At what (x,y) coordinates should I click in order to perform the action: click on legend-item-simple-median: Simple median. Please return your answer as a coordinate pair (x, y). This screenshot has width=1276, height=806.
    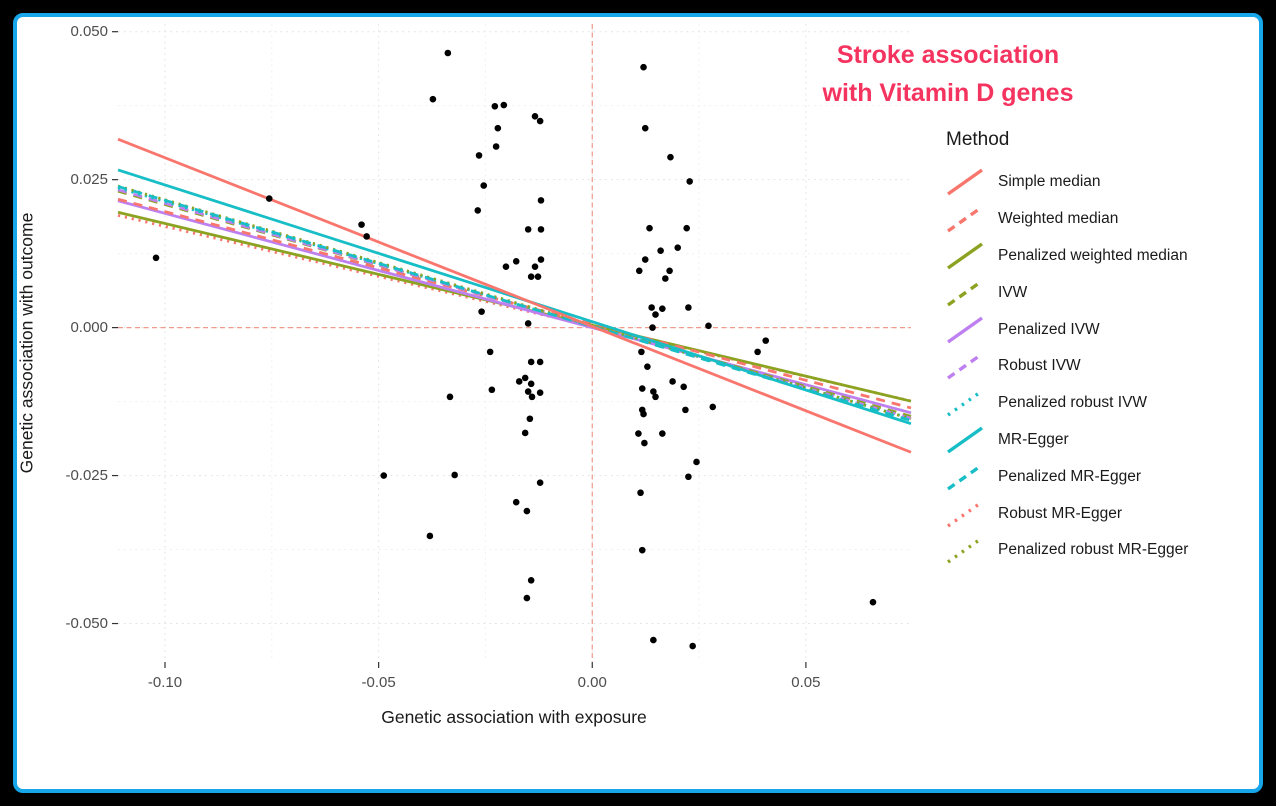
    Looking at the image, I should click on (1066, 182).